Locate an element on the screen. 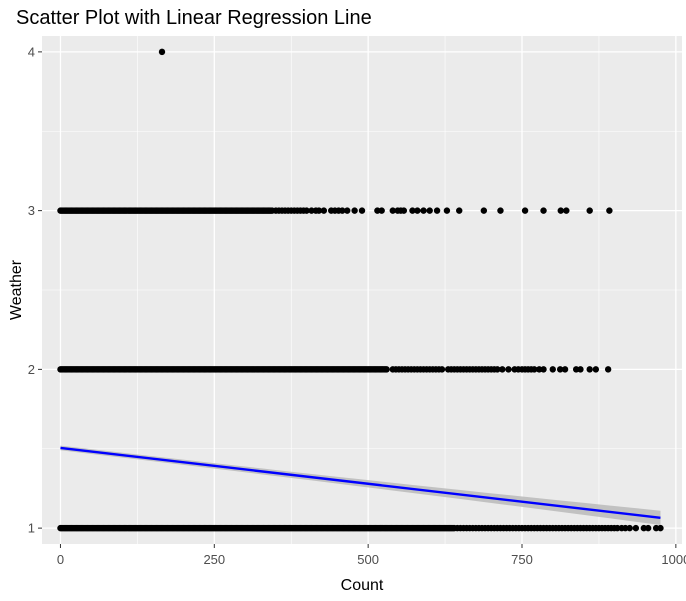 This screenshot has width=686, height=601. x-tick-label: 750 is located at coordinates (522, 559).